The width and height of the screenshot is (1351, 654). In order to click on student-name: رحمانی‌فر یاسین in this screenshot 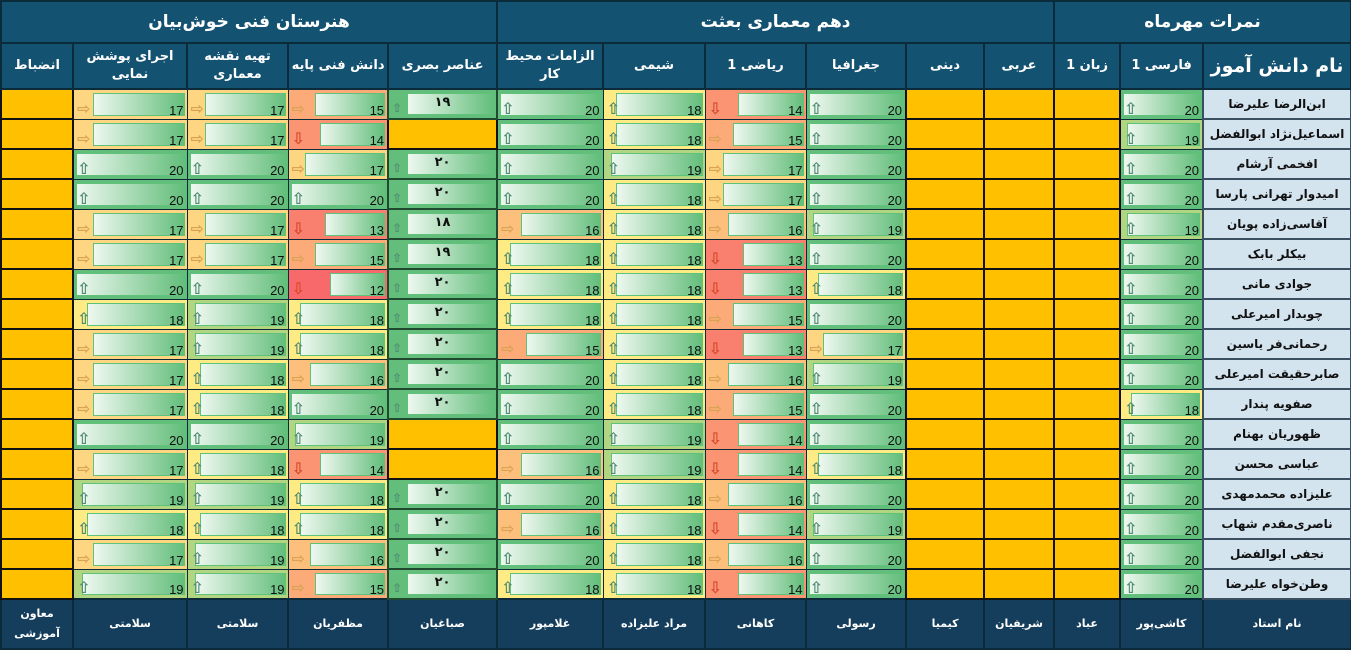, I will do `click(1276, 344)`.